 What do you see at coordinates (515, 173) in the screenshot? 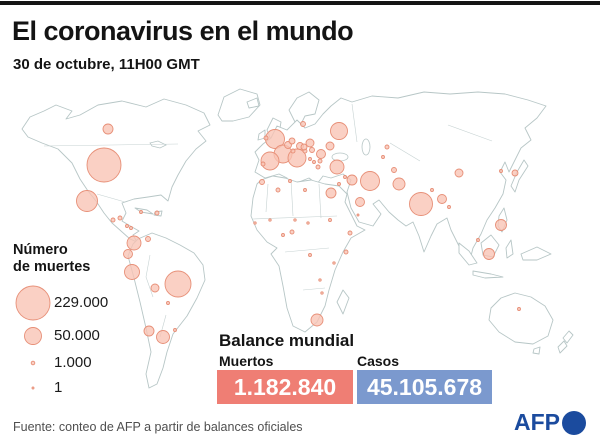
I see `death-bubble-japan` at bounding box center [515, 173].